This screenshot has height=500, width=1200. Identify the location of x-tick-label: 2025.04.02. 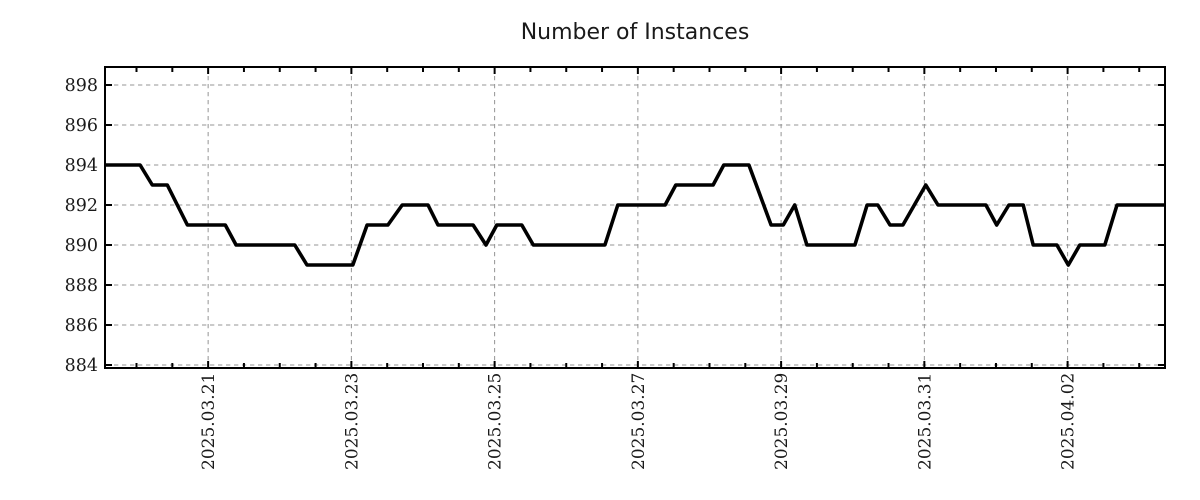
(1069, 421).